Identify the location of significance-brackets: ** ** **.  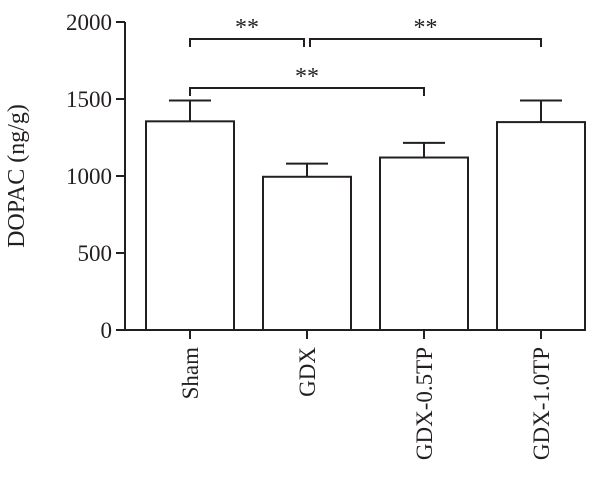
(365, 55).